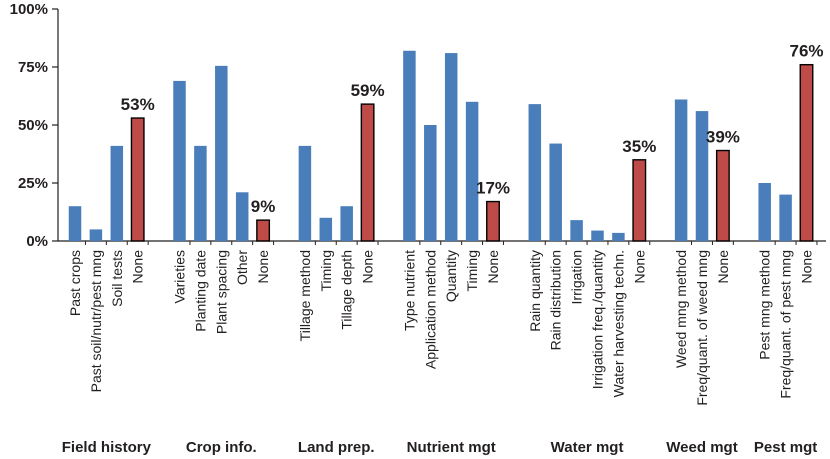 This screenshot has height=459, width=830. Describe the element at coordinates (598, 319) in the screenshot. I see `category-label: Irrigation freq./quantity` at that location.